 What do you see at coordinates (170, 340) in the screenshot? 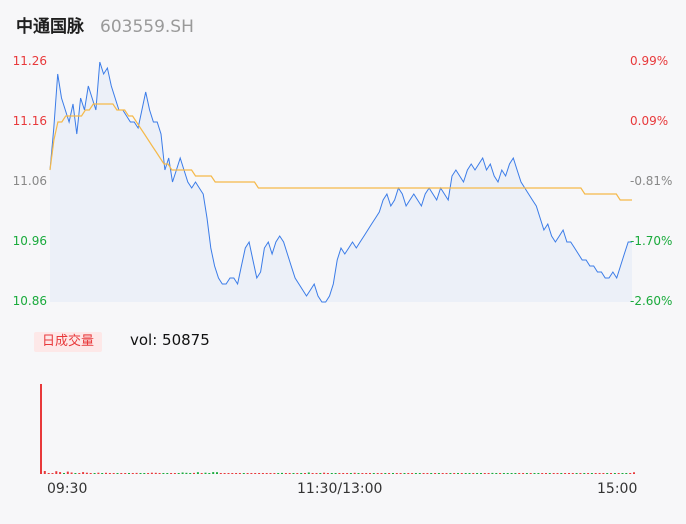
I see `volume-readout: vol: 50875` at bounding box center [170, 340].